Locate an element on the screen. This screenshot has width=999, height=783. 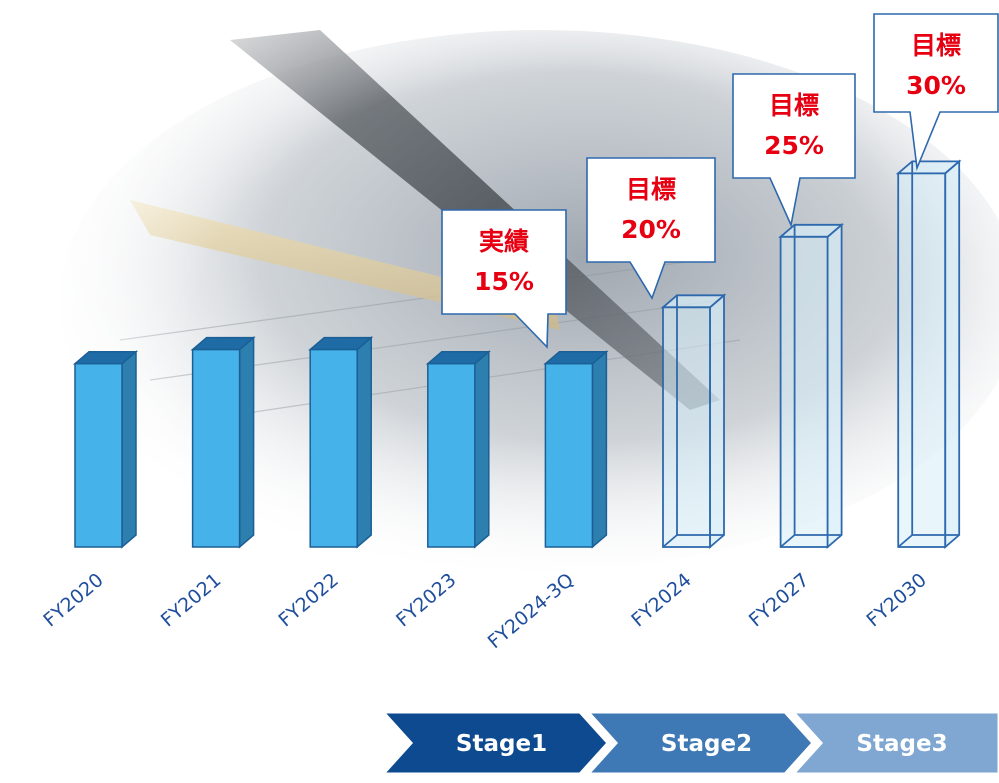
stage-arrow: Stage3 is located at coordinates (894, 743).